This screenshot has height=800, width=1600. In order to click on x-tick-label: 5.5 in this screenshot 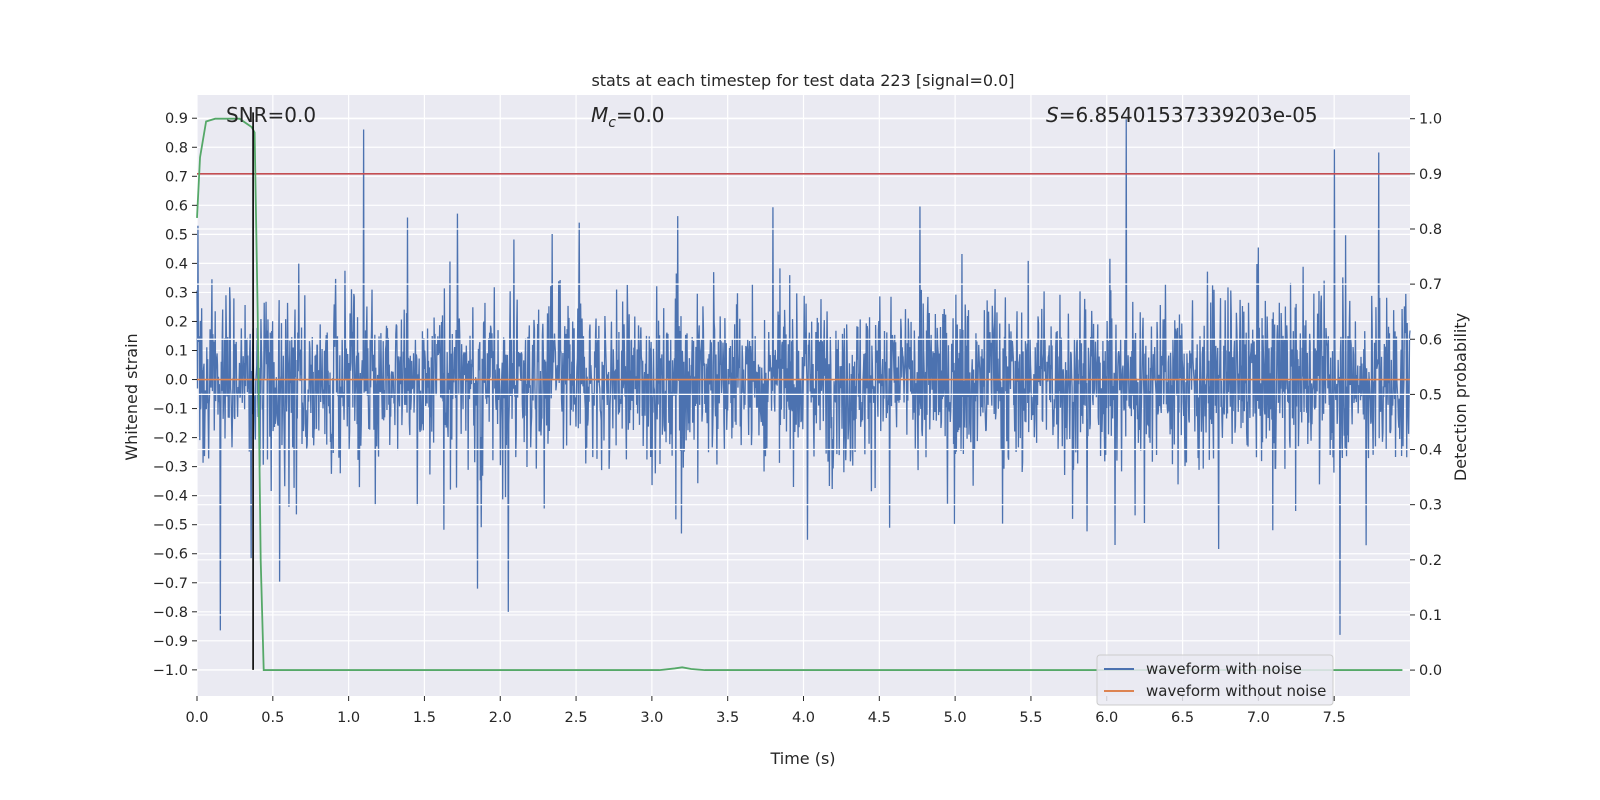, I will do `click(1030, 718)`.